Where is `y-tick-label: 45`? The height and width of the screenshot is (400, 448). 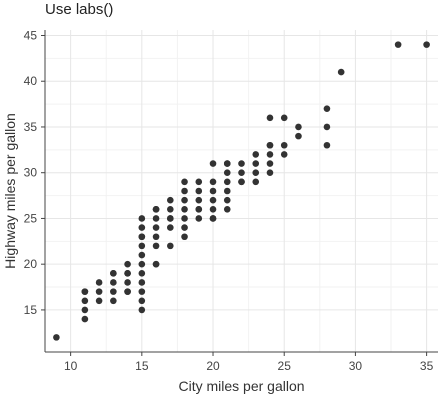 y-tick-label: 45 is located at coordinates (31, 35).